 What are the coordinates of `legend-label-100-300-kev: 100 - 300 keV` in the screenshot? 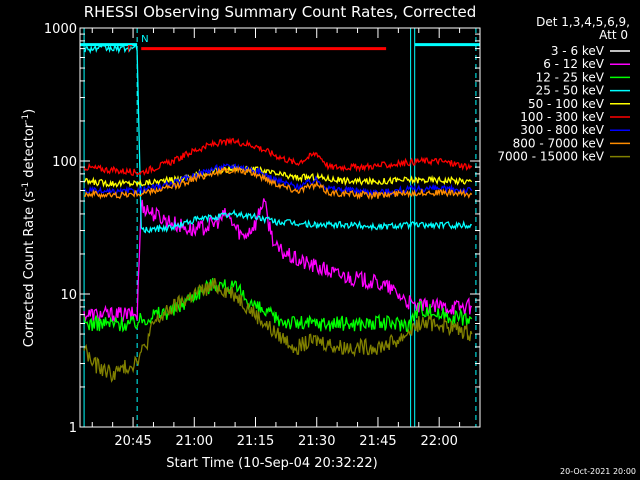 It's located at (562, 117).